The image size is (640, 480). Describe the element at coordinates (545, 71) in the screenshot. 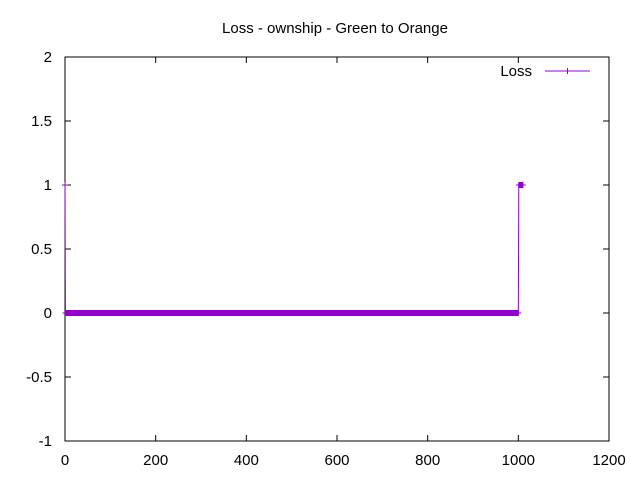

I see `legend: Loss` at that location.